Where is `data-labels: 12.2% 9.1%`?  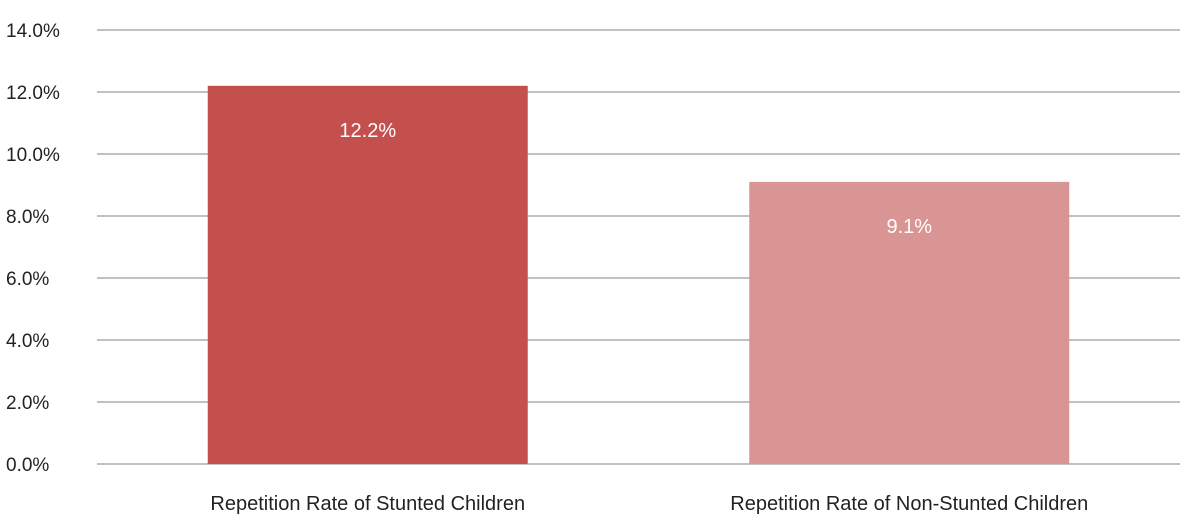
data-labels: 12.2% 9.1% is located at coordinates (635, 179).